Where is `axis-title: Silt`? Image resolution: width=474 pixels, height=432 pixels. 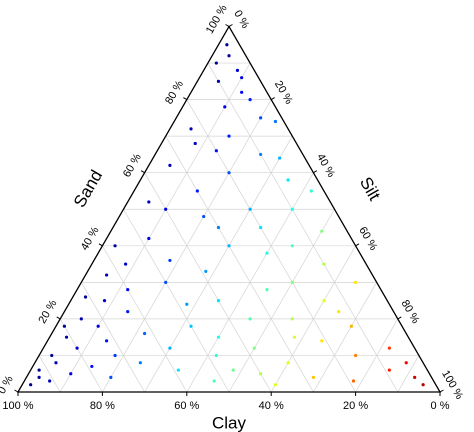 axis-title: Silt is located at coordinates (370, 189).